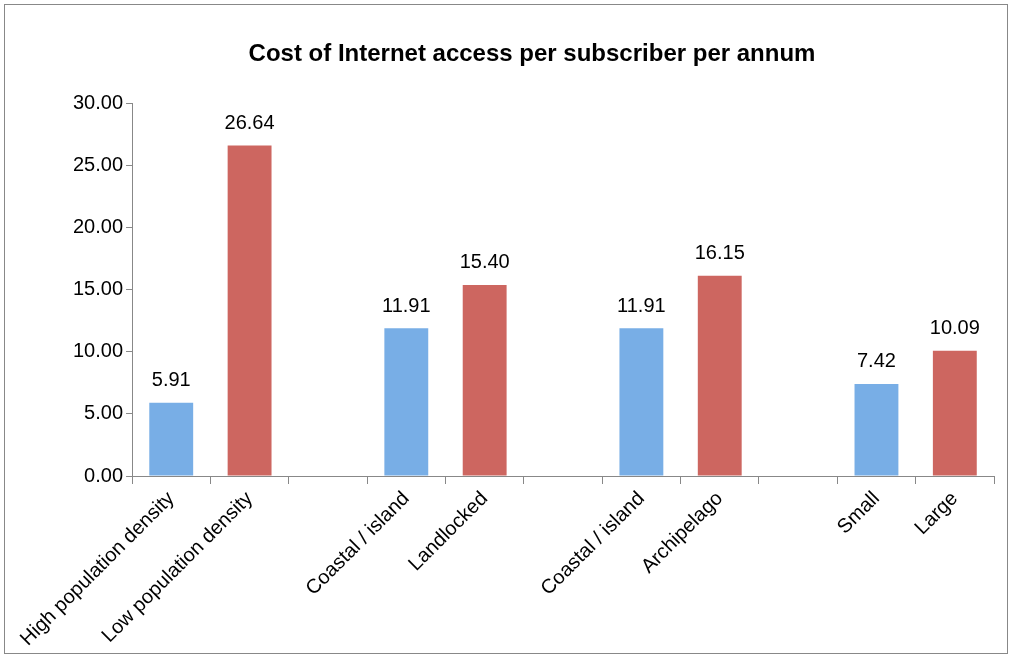 Image resolution: width=1014 pixels, height=659 pixels. I want to click on chart-title: Cost of Internet access per subscriber per annum, so click(532, 53).